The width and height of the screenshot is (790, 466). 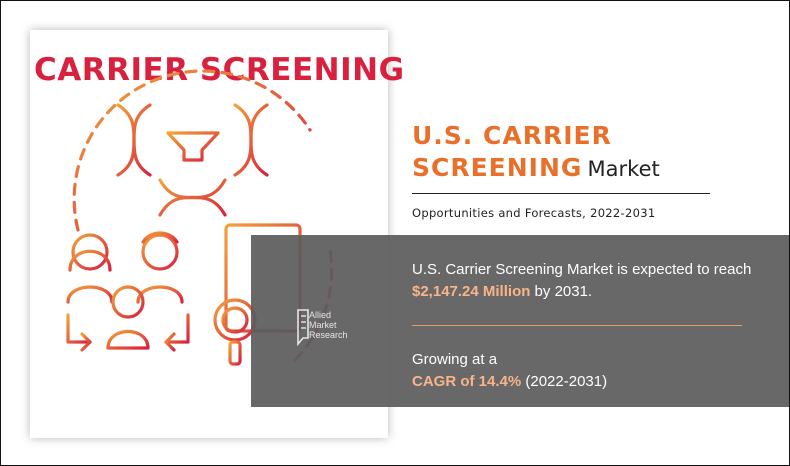 What do you see at coordinates (193, 146) in the screenshot?
I see `down-arrow-icon` at bounding box center [193, 146].